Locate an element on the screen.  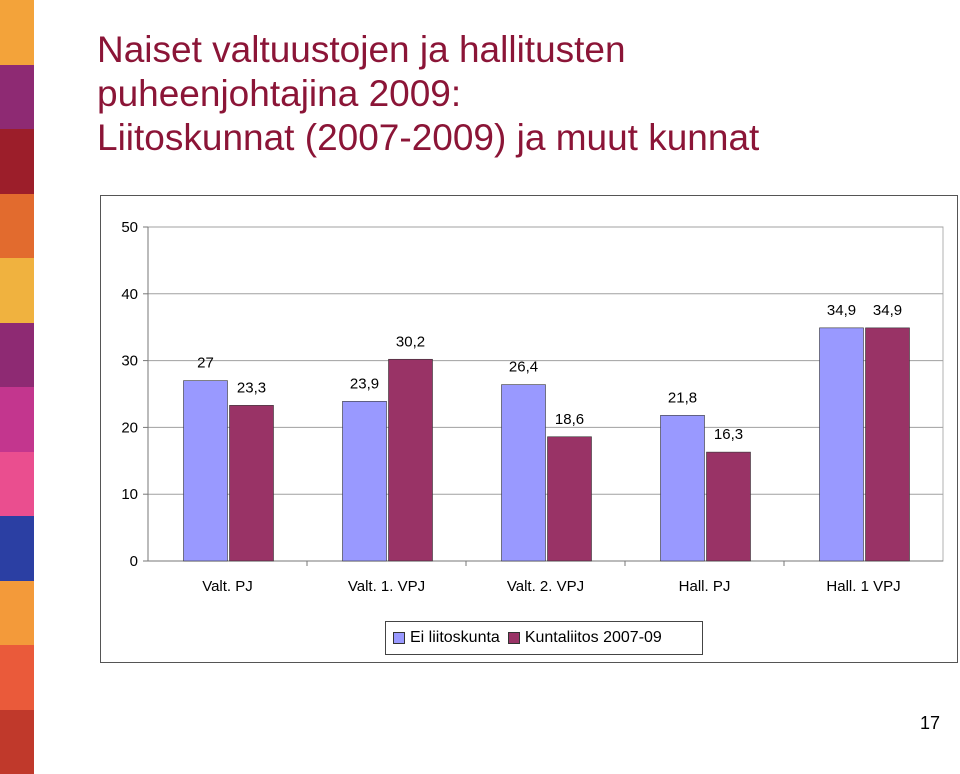
data-label: 23,9 is located at coordinates (364, 383).